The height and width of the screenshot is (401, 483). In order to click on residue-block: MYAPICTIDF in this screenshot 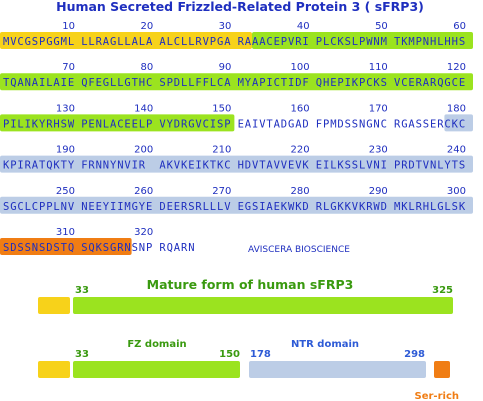, I will do `click(274, 83)`.